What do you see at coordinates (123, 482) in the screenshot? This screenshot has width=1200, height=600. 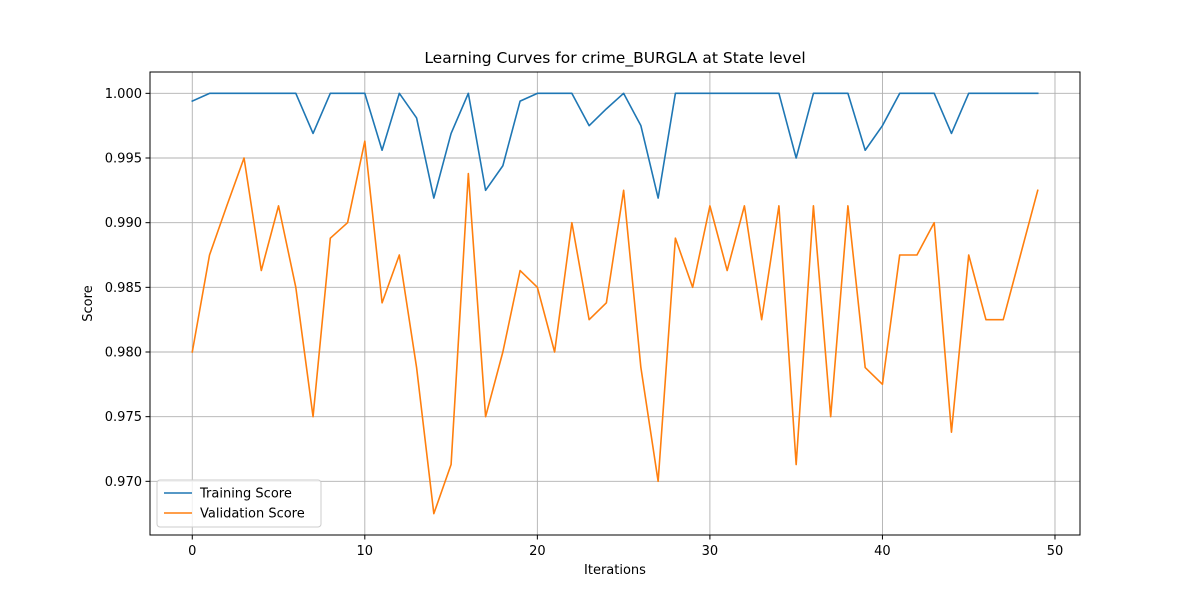 I see `y-tick-label: 0.970` at bounding box center [123, 482].